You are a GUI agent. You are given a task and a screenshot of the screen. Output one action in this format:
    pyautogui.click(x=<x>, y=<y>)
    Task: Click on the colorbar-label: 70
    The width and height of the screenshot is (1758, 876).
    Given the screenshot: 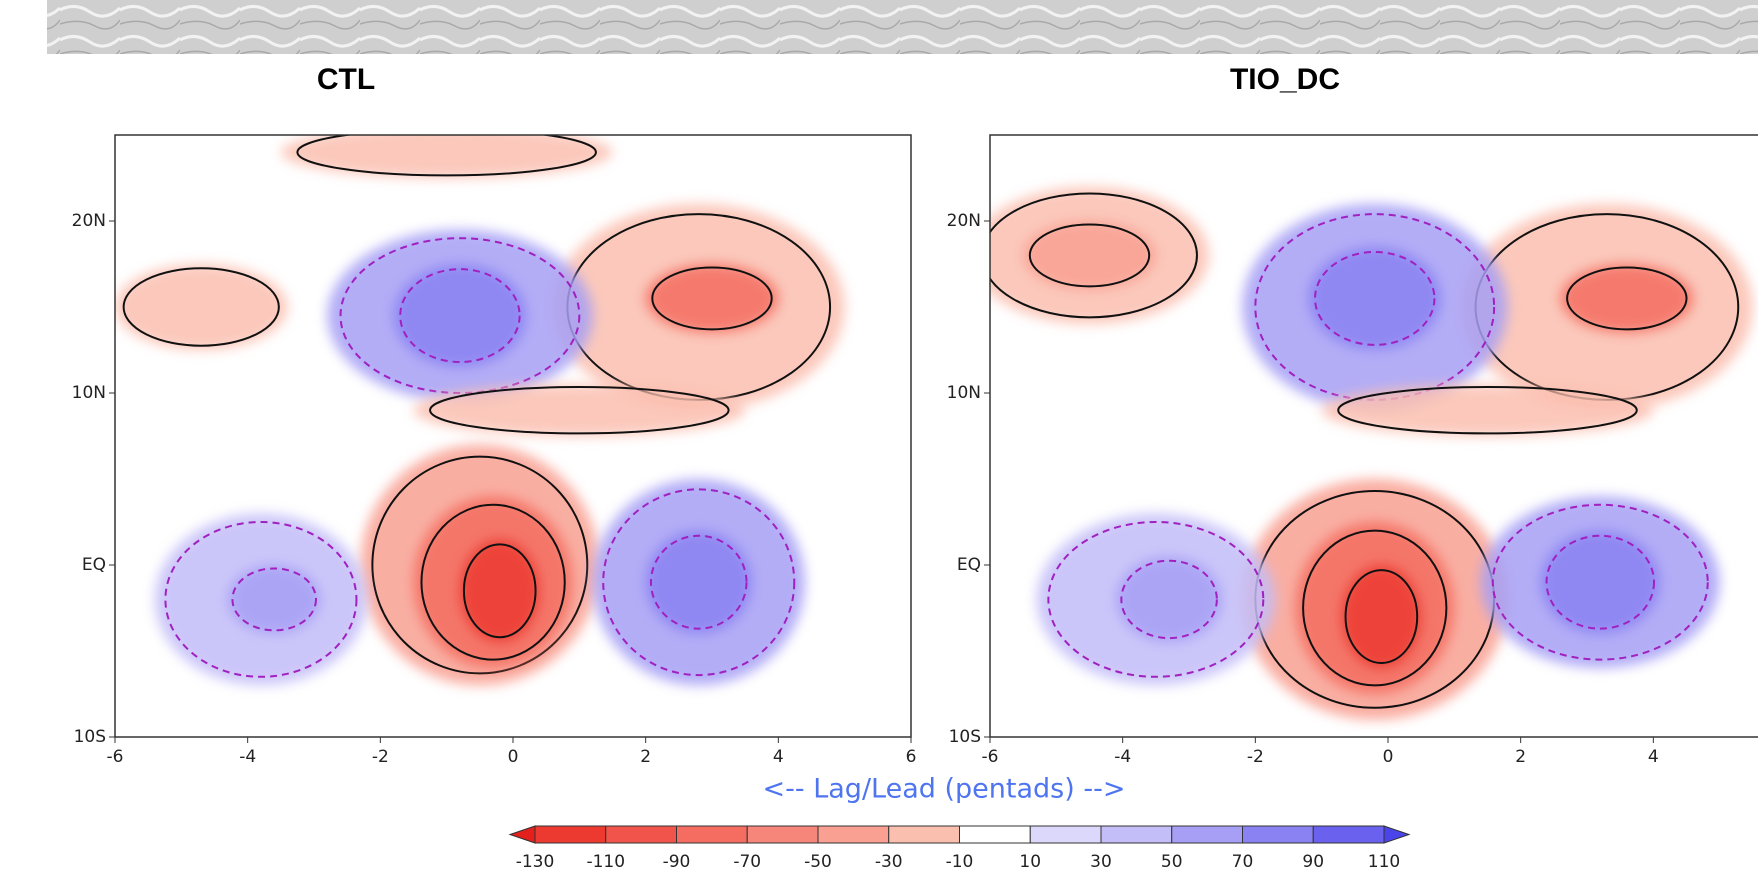 What is the action you would take?
    pyautogui.click(x=1243, y=862)
    